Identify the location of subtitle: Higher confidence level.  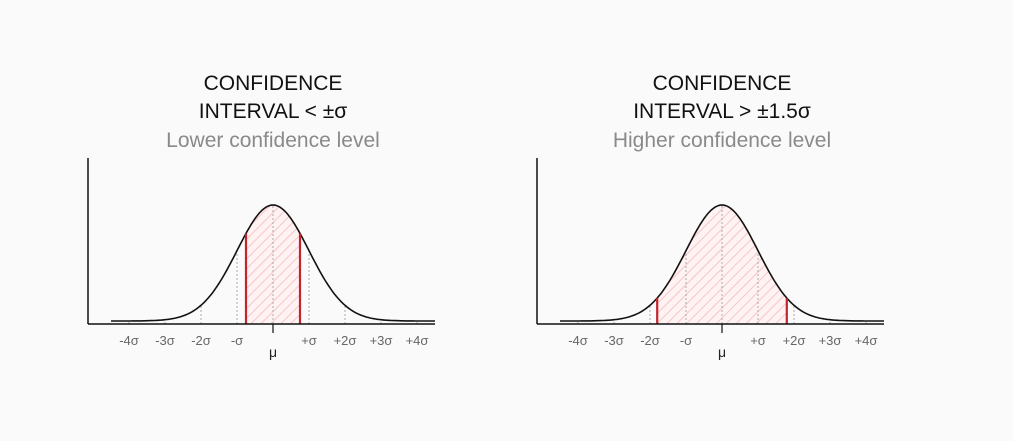
(722, 140).